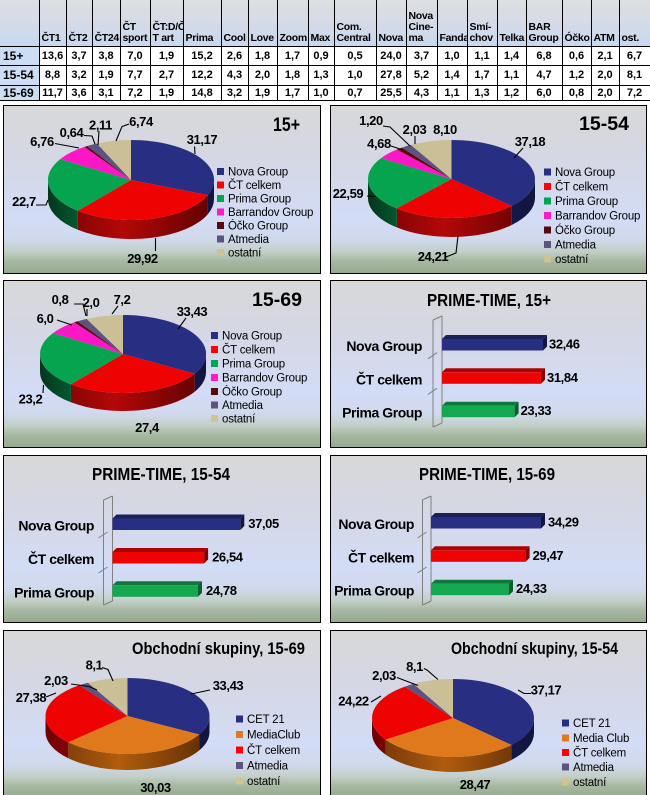 This screenshot has width=650, height=795. Describe the element at coordinates (277, 300) in the screenshot. I see `svg-text: 15-69` at that location.